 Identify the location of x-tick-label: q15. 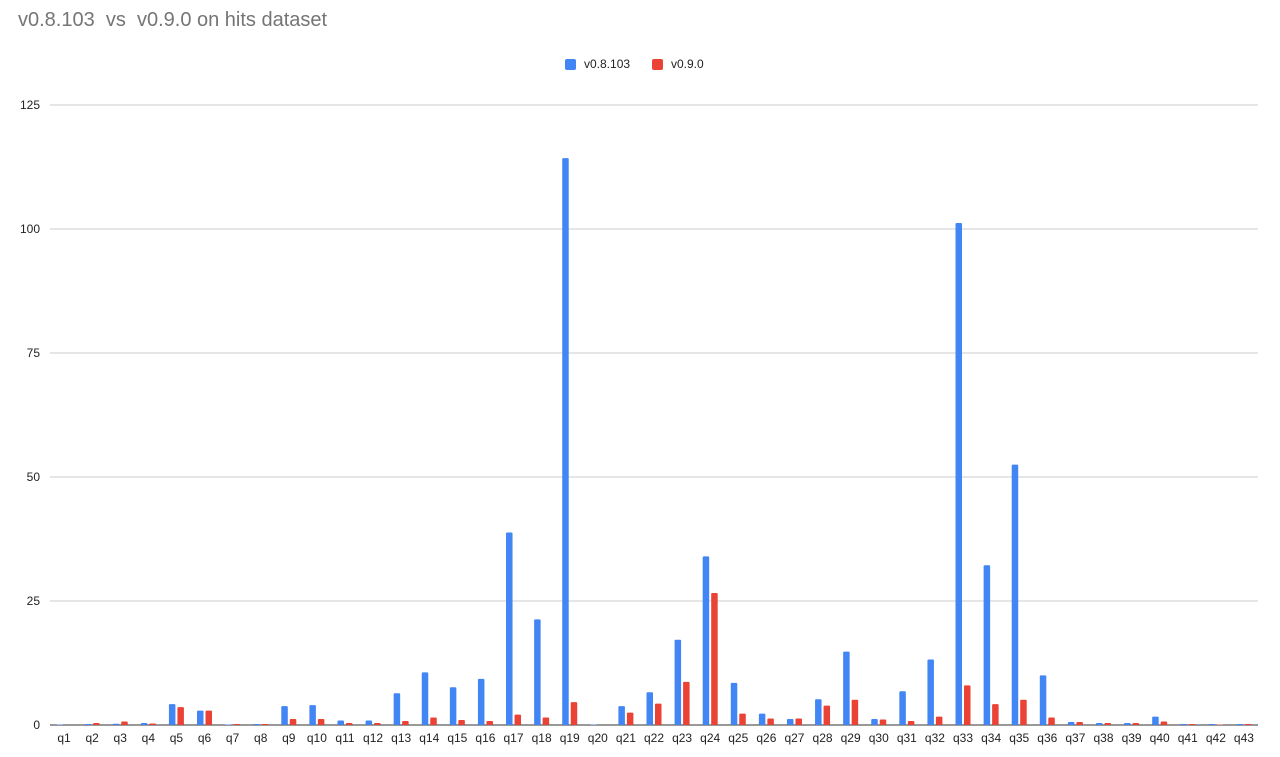
(457, 738).